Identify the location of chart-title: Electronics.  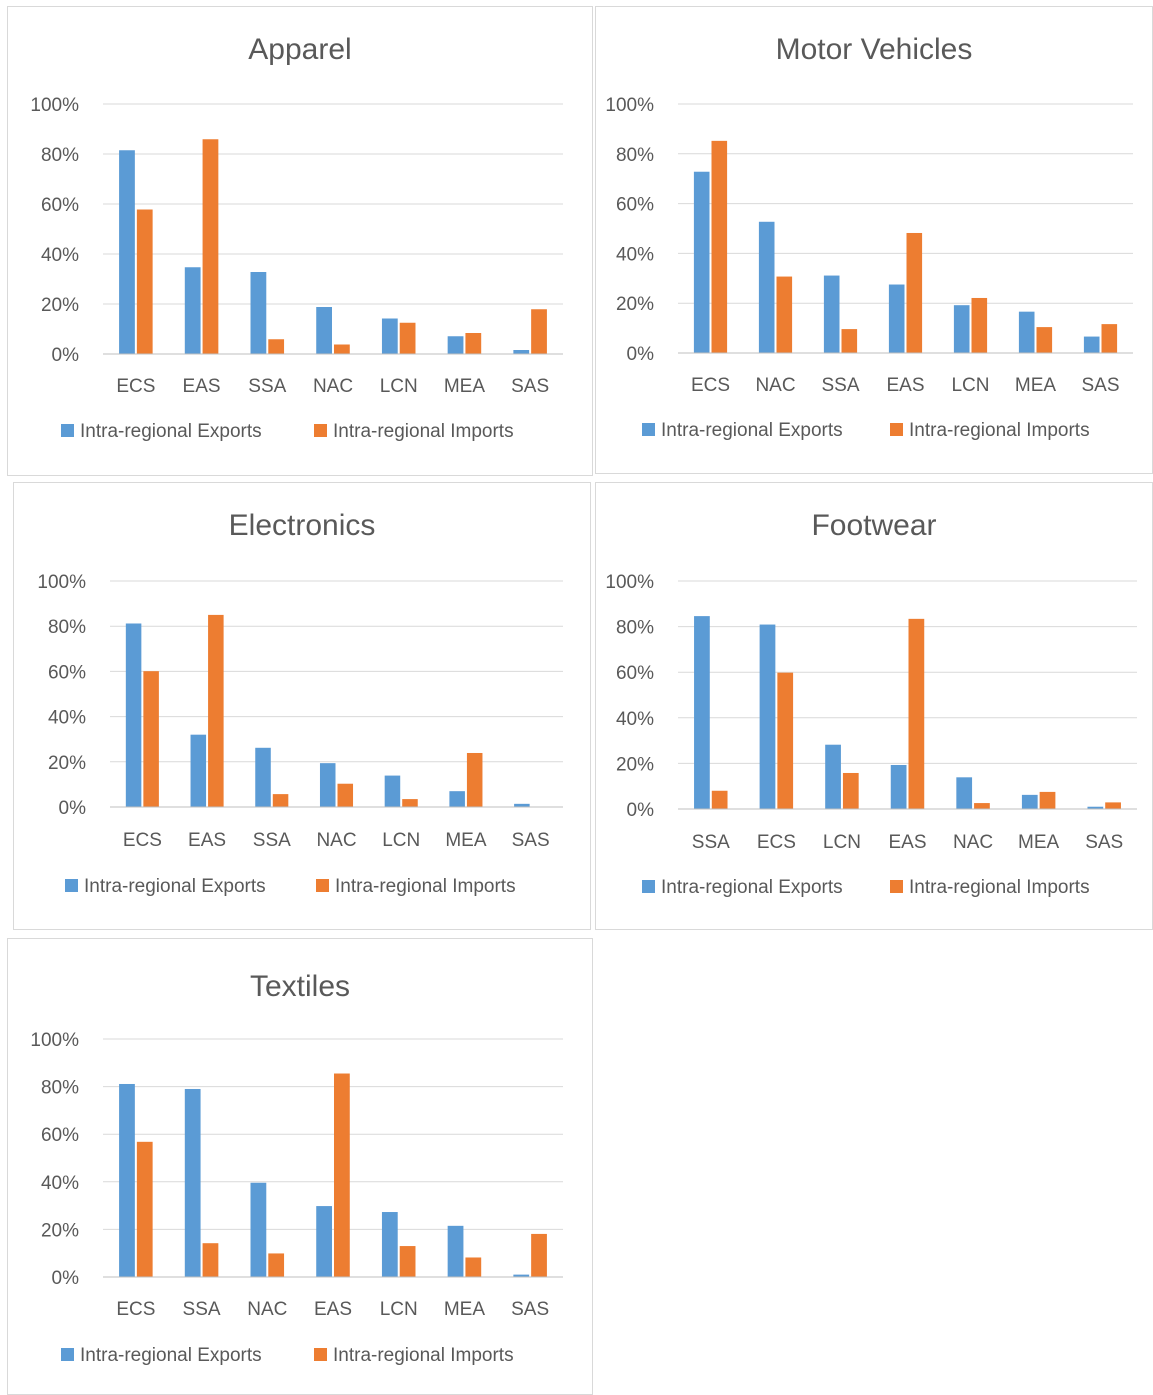
(302, 525).